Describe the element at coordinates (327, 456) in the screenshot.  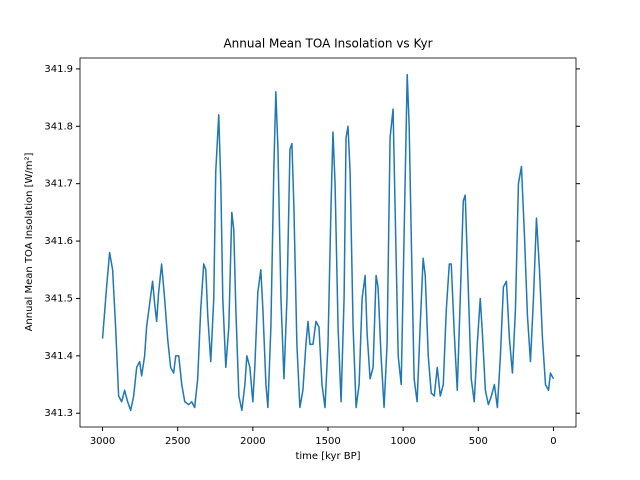
I see `x-axis-label: time [kyr BP]` at that location.